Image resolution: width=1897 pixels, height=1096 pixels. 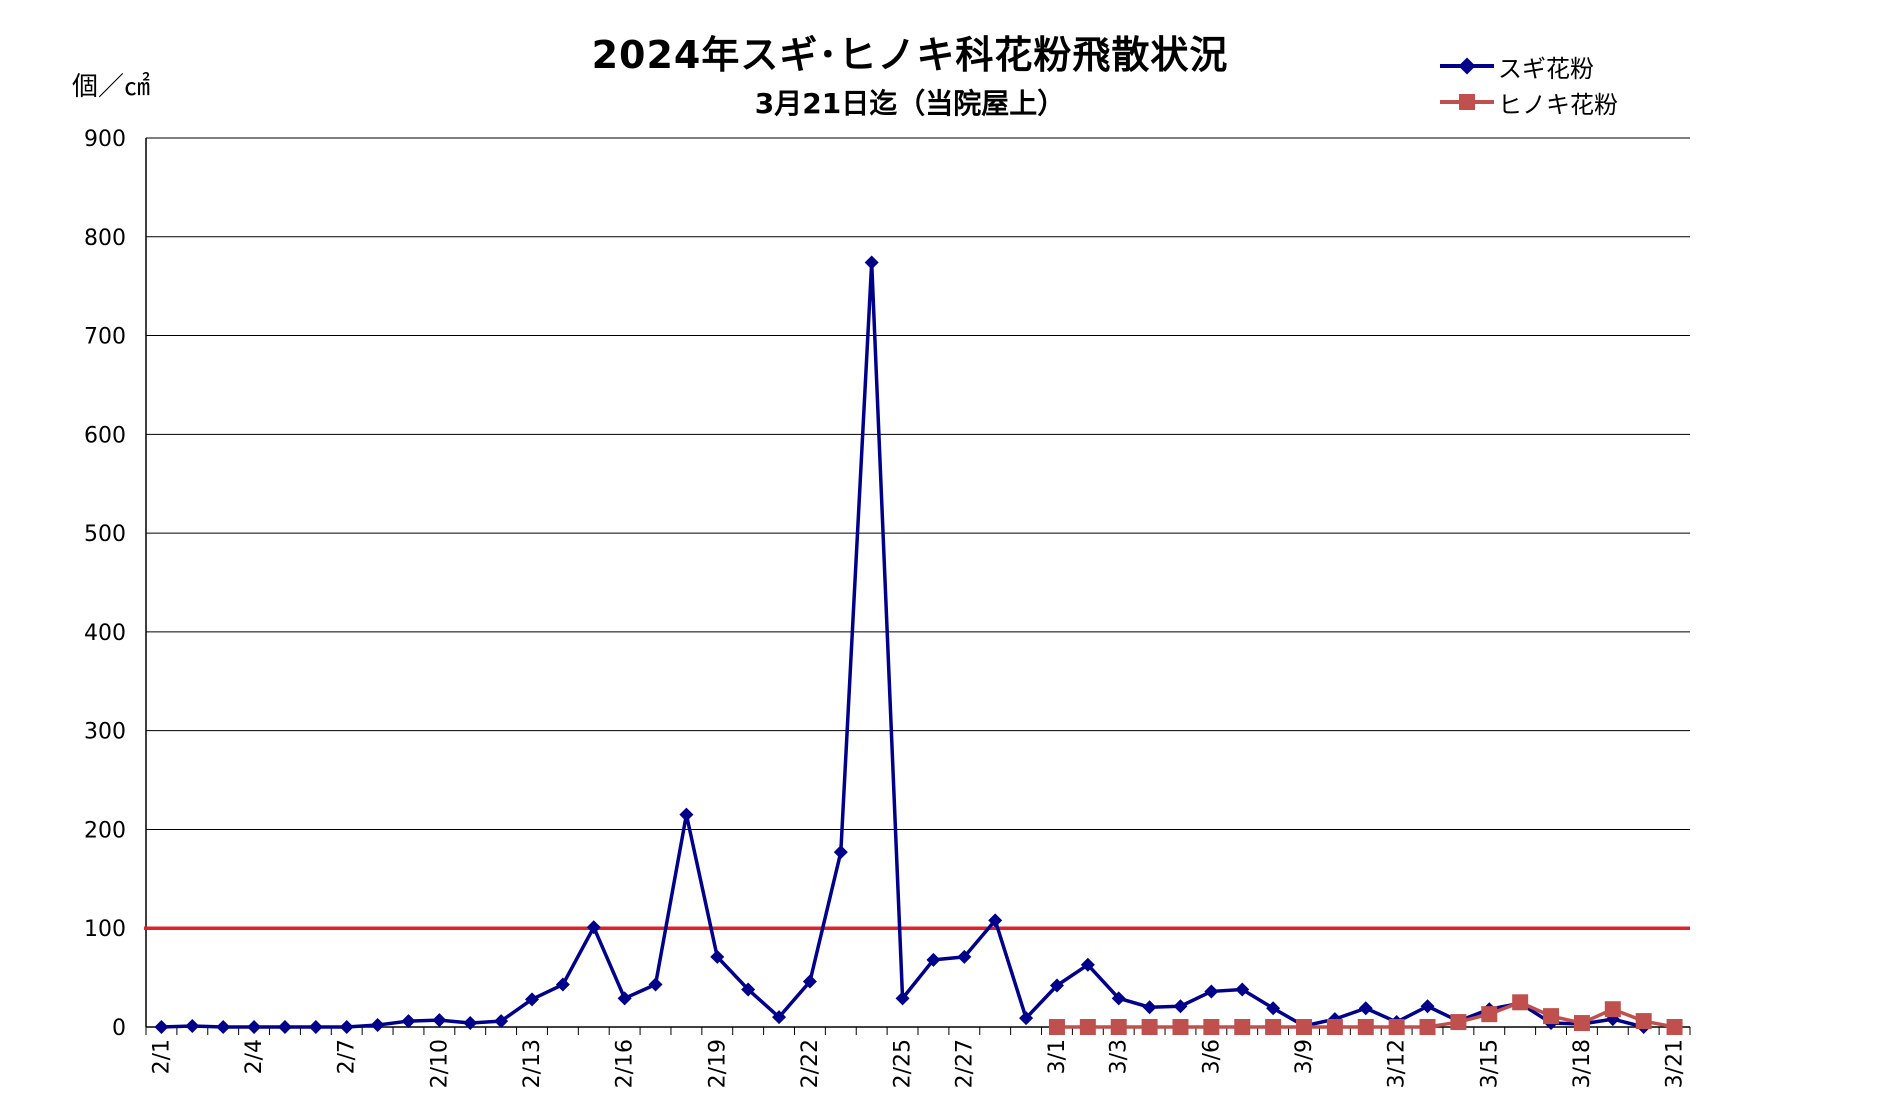 I want to click on y-tick-label-200: 200, so click(x=105, y=830).